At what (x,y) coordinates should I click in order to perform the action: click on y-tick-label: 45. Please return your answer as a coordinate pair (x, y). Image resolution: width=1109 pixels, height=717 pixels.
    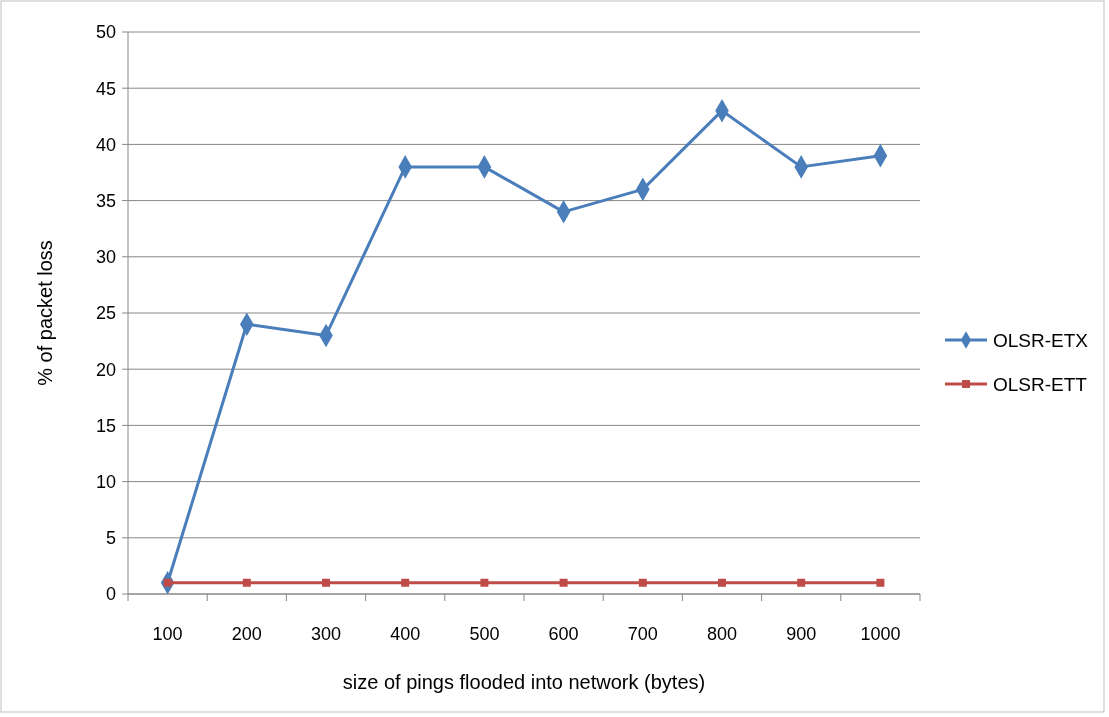
    Looking at the image, I should click on (105, 88).